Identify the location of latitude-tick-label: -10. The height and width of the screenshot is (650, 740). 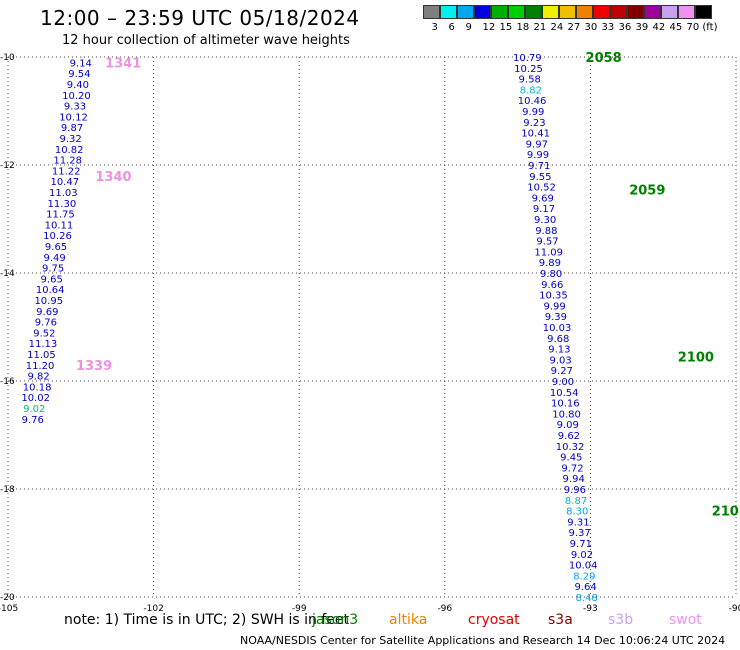
(7, 58).